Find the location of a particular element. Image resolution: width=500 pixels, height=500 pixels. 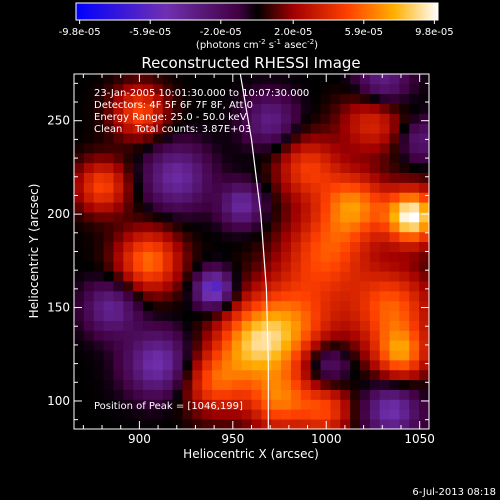

colorbar-tick-label: 9.8e-05 is located at coordinates (434, 32).